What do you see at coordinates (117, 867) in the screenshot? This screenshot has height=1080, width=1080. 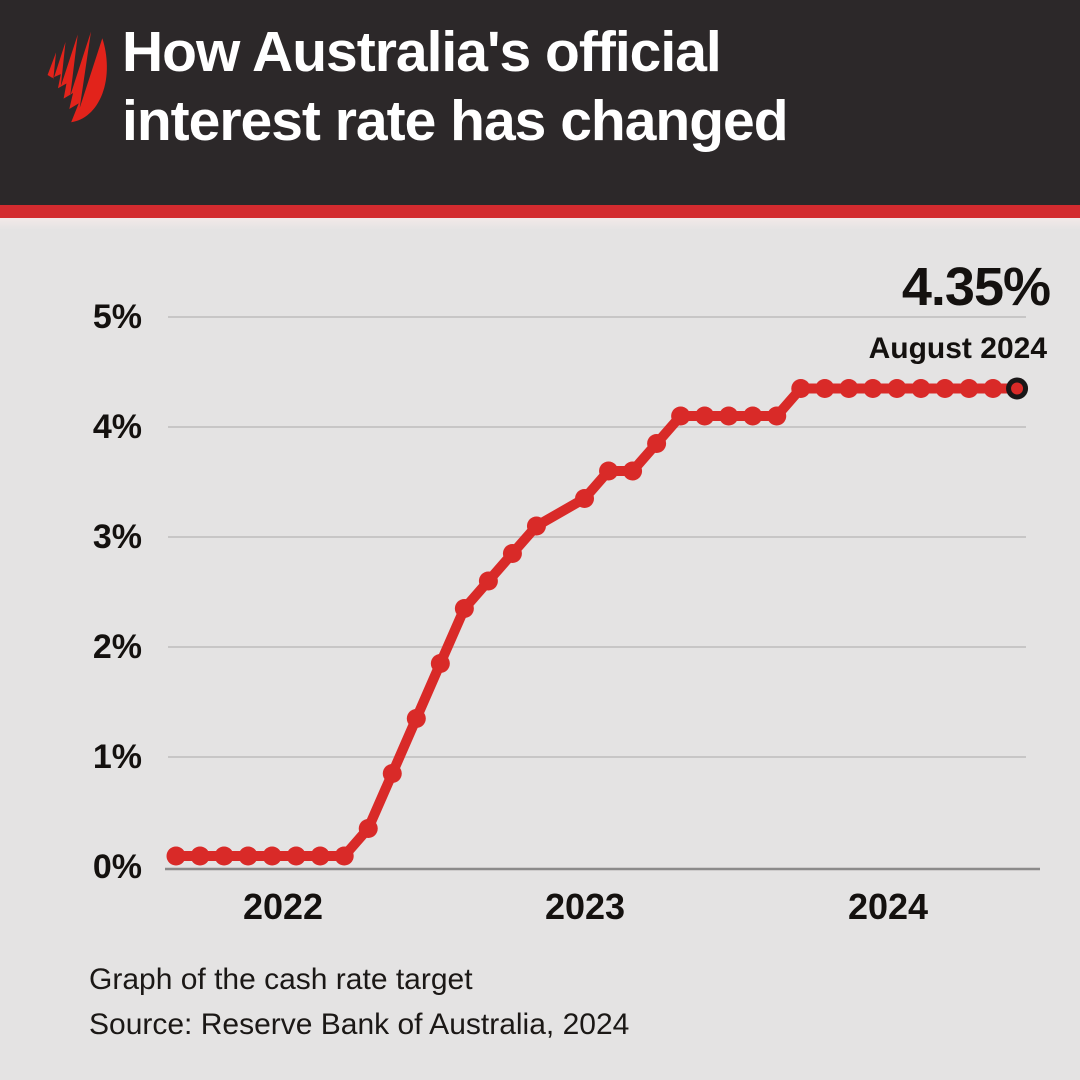 I see `y-axis-label-0%: 0%` at bounding box center [117, 867].